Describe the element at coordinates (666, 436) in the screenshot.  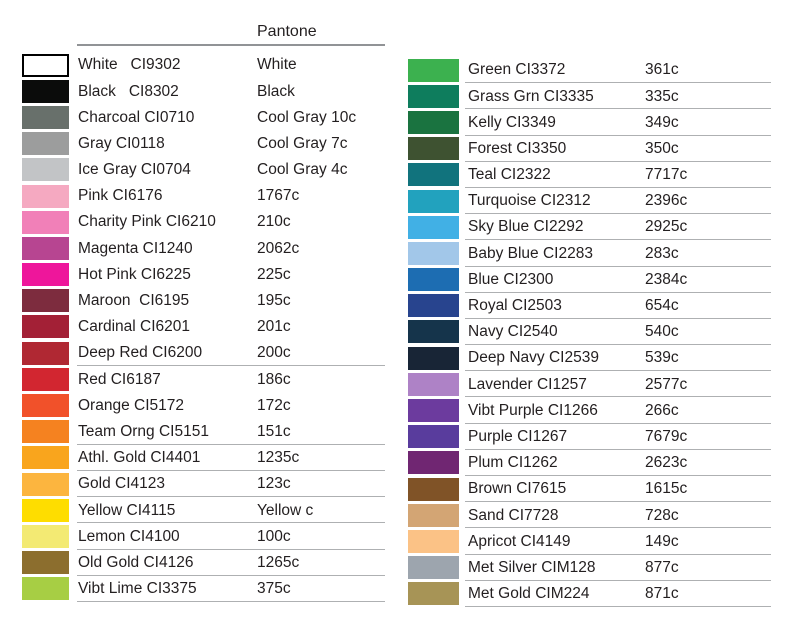
I see `pantone-code: 7679c` at that location.